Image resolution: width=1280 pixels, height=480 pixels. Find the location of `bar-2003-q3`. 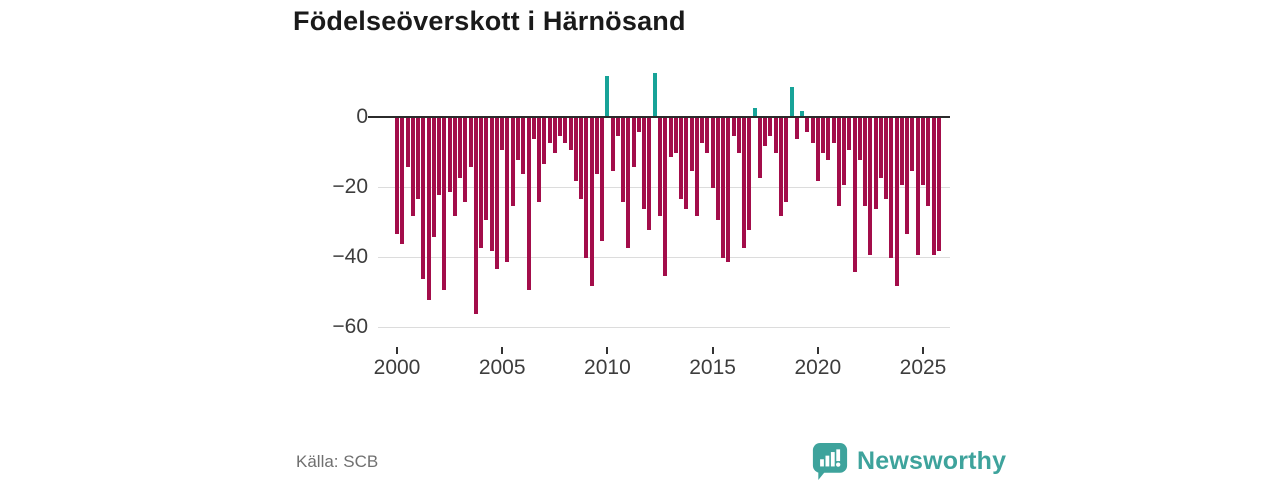

bar-2003-q3 is located at coordinates (470, 142).